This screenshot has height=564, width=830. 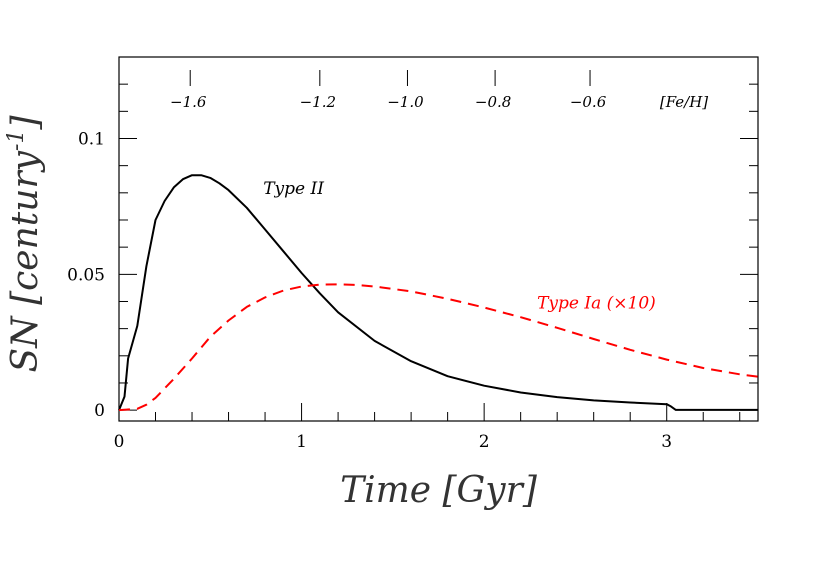 What do you see at coordinates (293, 189) in the screenshot?
I see `type-ii-label: Type II` at bounding box center [293, 189].